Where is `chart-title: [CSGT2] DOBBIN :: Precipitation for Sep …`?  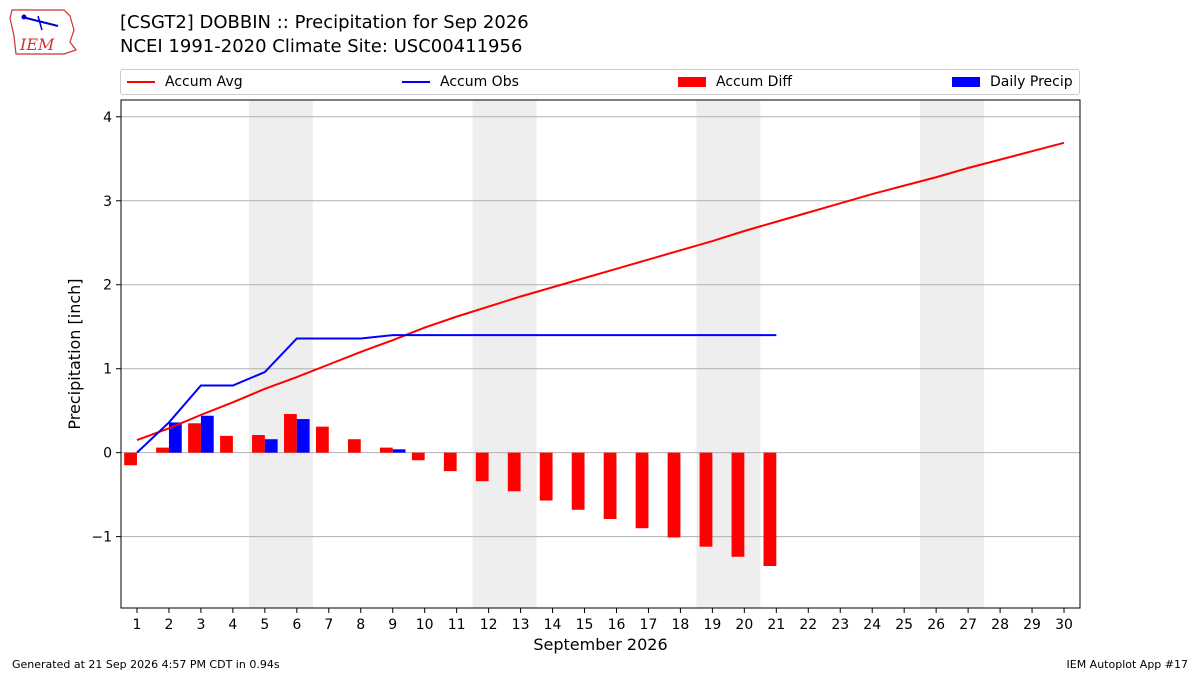 chart-title: [CSGT2] DOBBIN :: Precipitation for Sep … is located at coordinates (324, 22).